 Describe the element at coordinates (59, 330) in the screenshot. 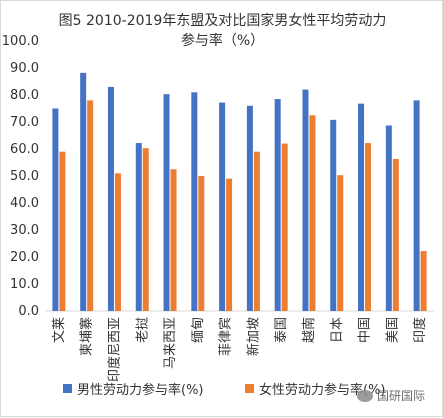

I see `x-tick-label: 文莱` at that location.